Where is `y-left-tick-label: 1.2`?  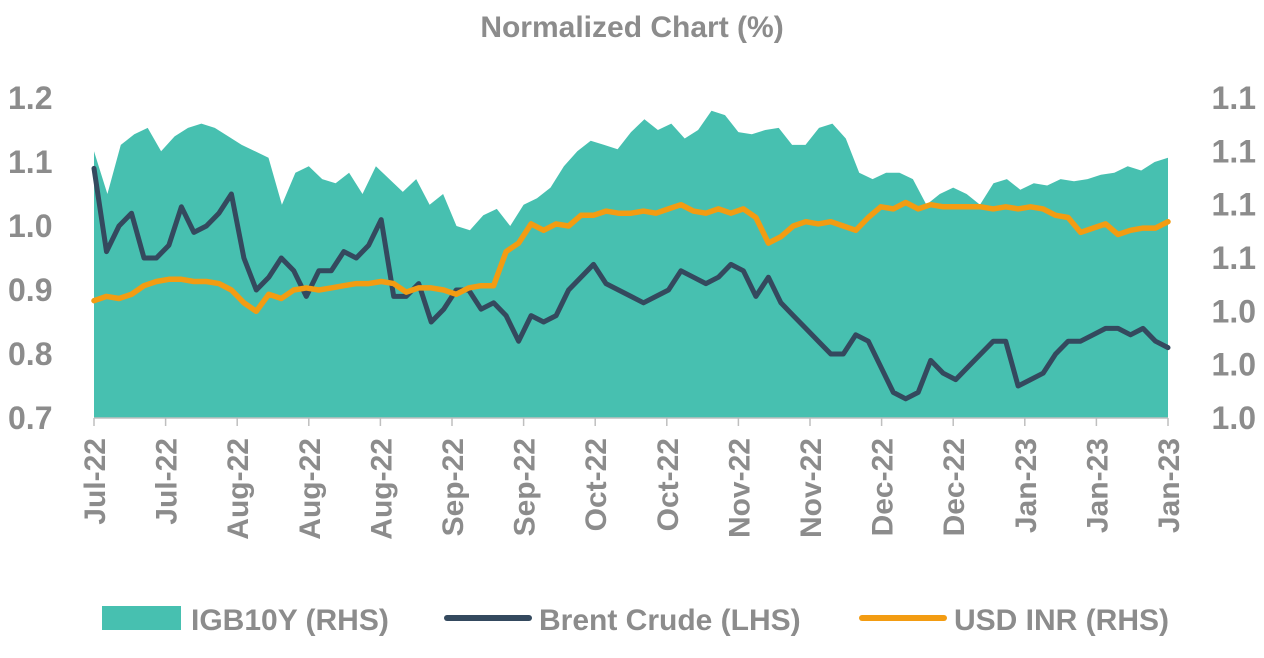
y-left-tick-label: 1.2 is located at coordinates (30, 98).